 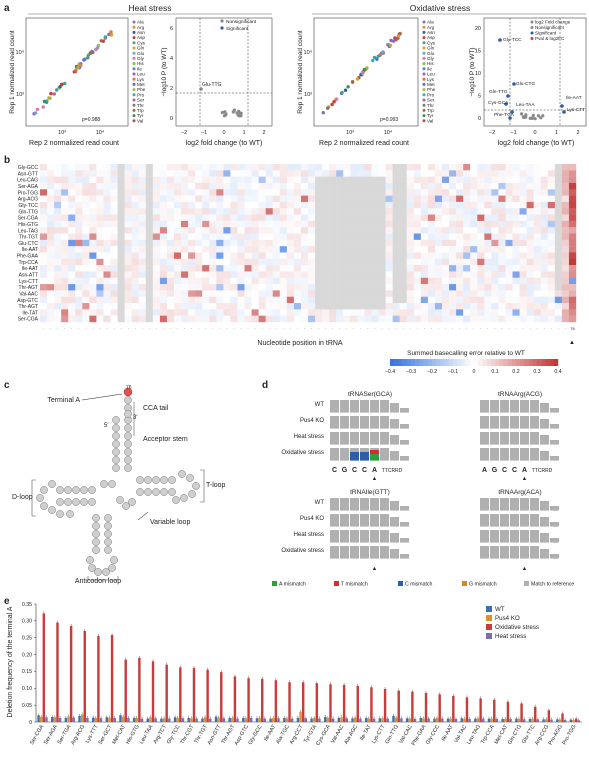 I want to click on category-label: Gly-CCC, so click(x=433, y=735).